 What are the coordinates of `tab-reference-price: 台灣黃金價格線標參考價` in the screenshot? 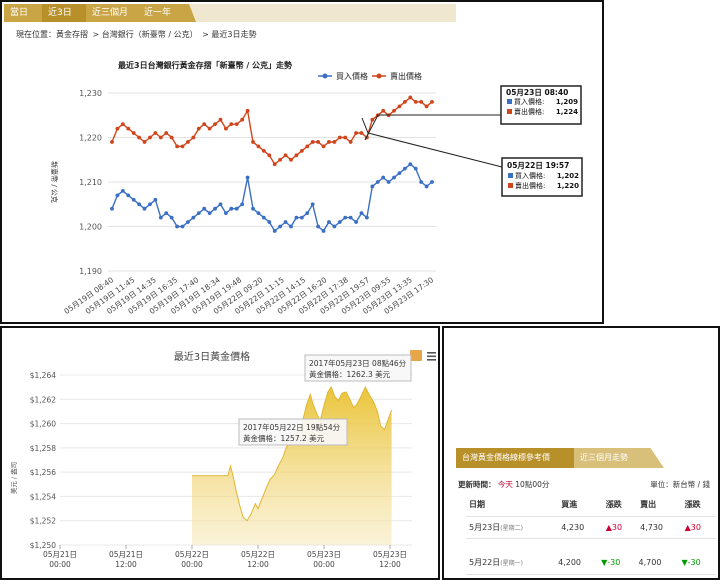 It's located at (515, 458).